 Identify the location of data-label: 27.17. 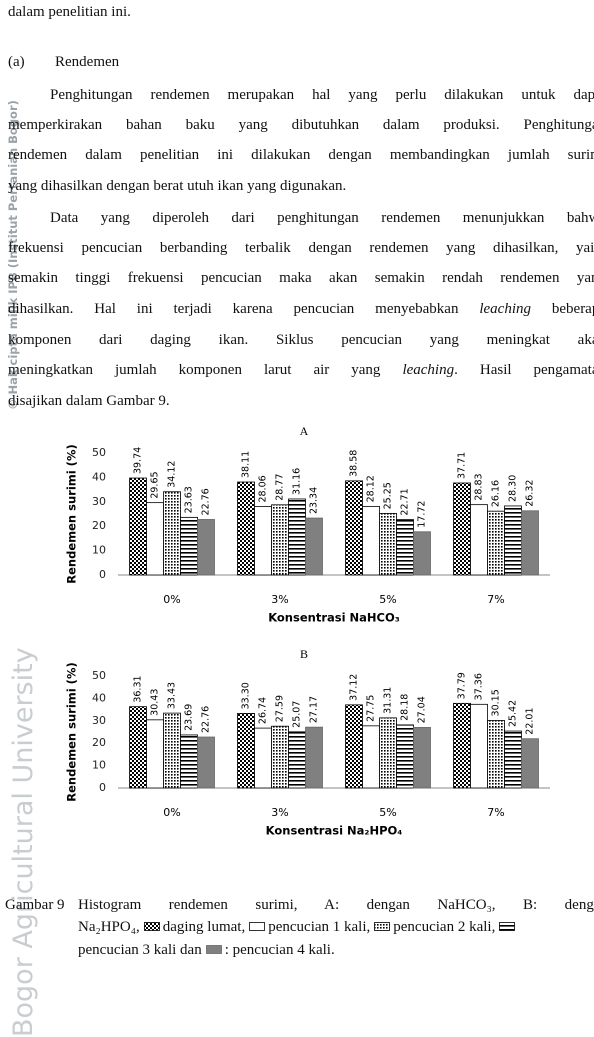
(314, 709).